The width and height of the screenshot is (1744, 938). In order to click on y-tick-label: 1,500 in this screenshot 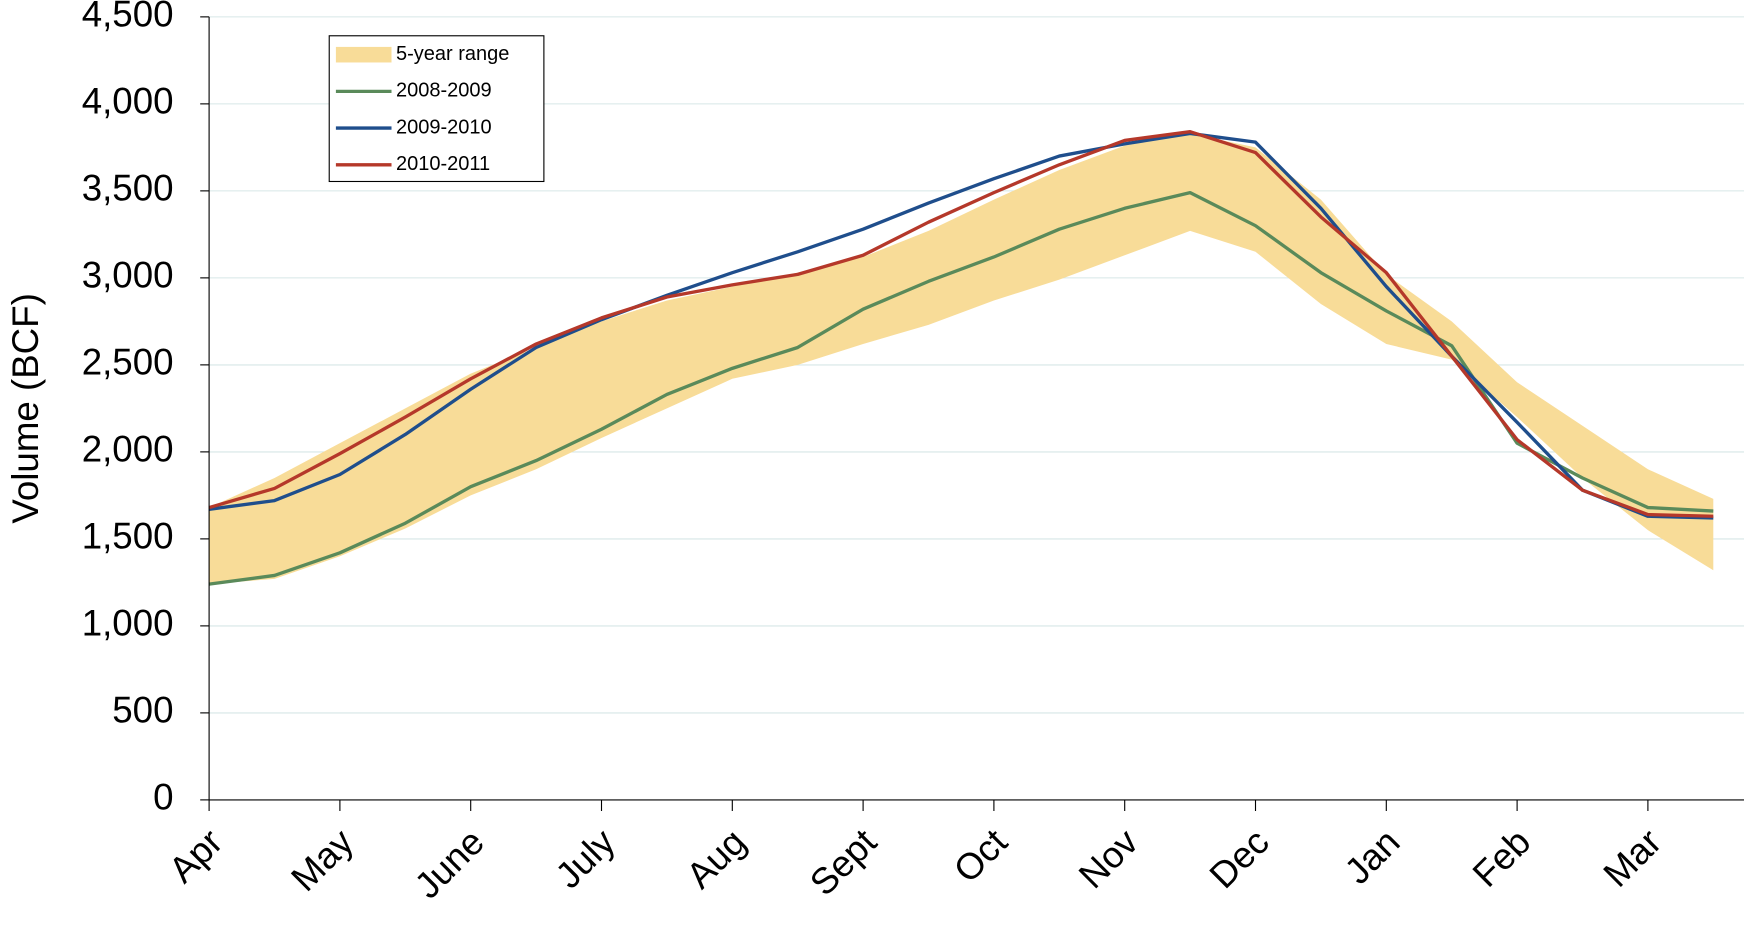, I will do `click(128, 536)`.